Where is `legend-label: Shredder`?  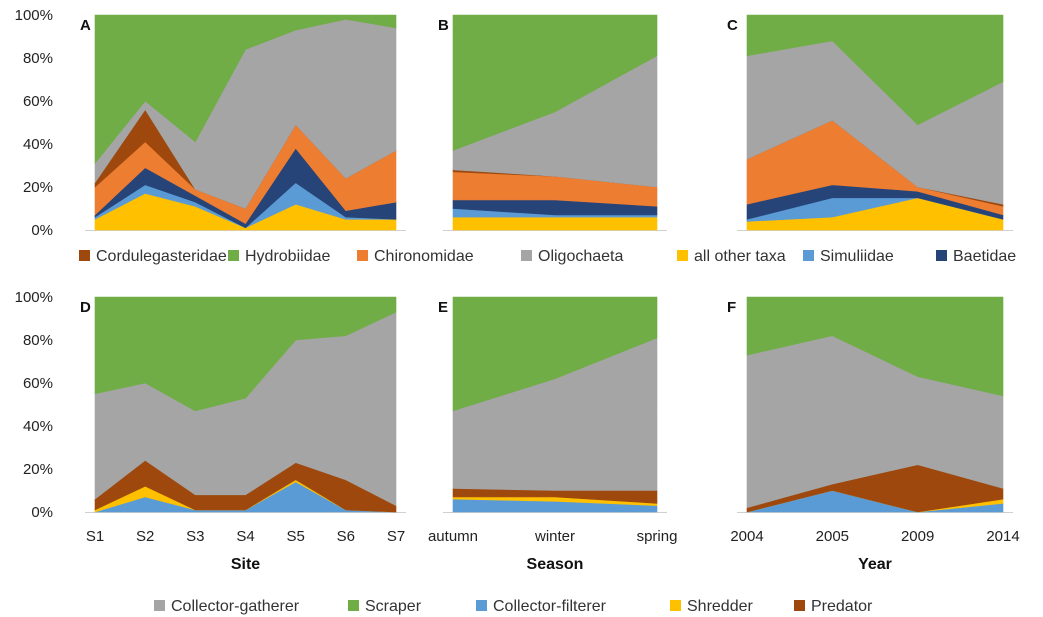 legend-label: Shredder is located at coordinates (720, 606).